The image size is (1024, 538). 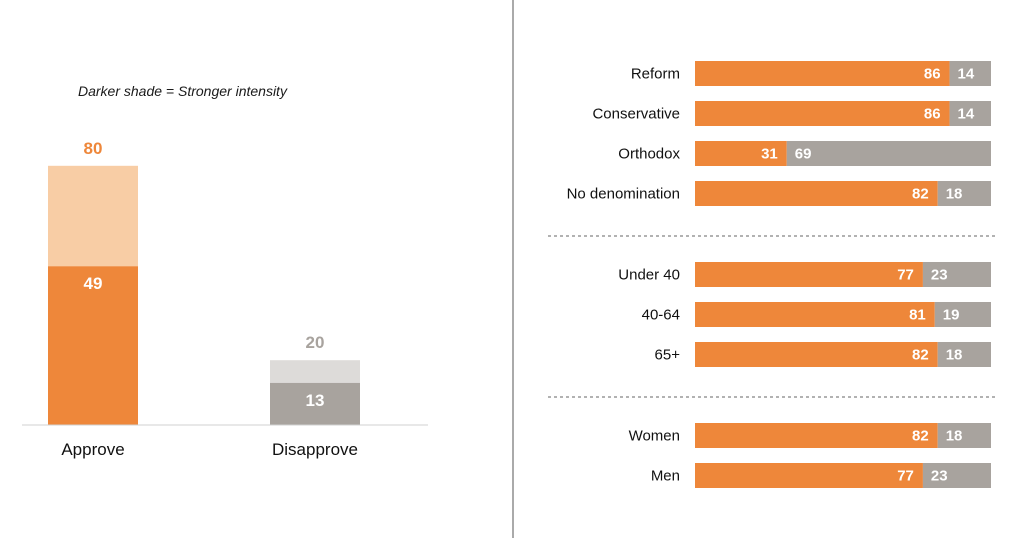 What do you see at coordinates (932, 114) in the screenshot?
I see `value-approve-conservative: 86` at bounding box center [932, 114].